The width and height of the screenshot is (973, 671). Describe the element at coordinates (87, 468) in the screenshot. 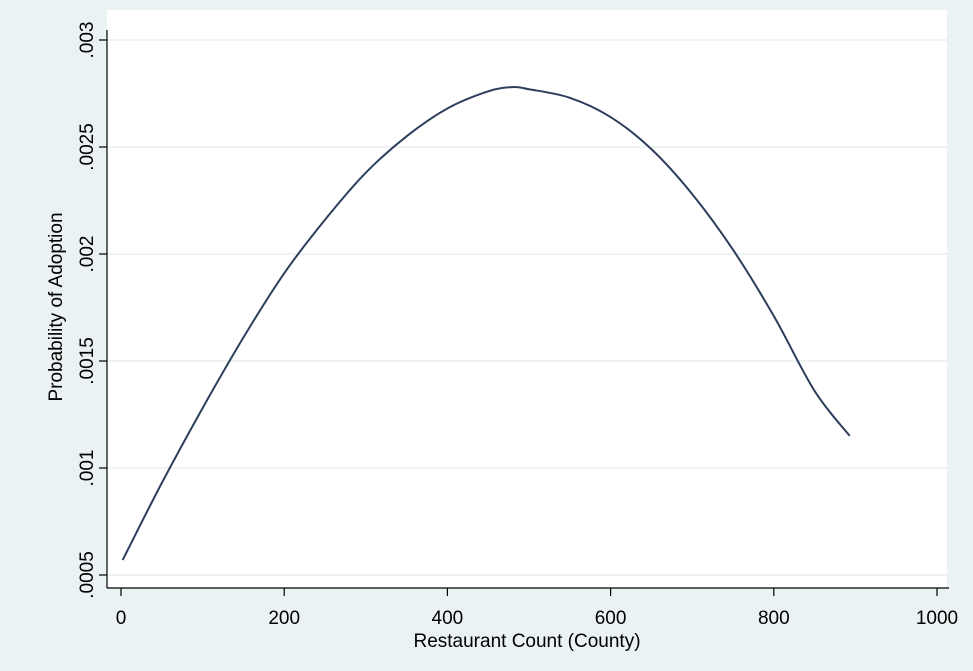

I see `y-tick-label-1: .001` at that location.